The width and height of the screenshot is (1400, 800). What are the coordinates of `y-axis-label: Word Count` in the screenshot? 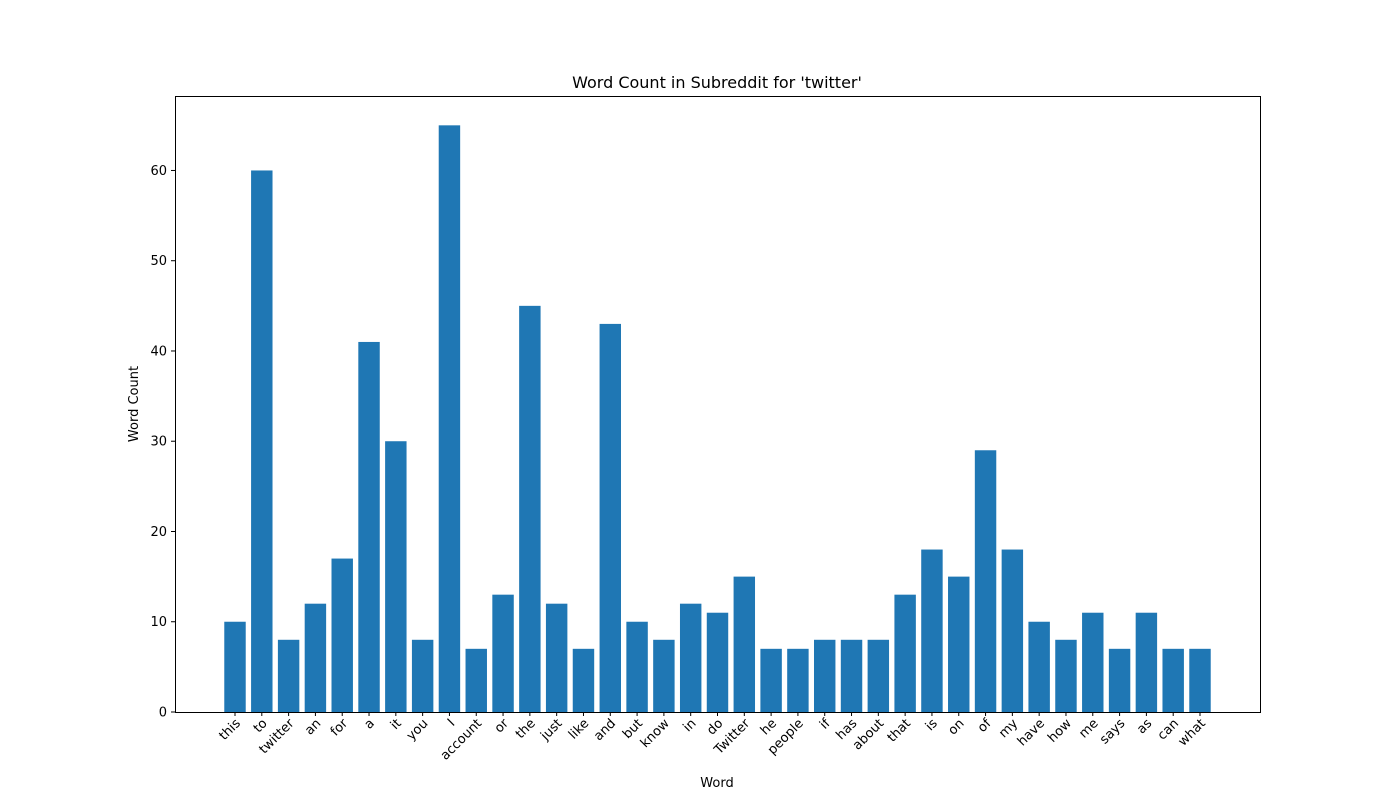 It's located at (134, 404).